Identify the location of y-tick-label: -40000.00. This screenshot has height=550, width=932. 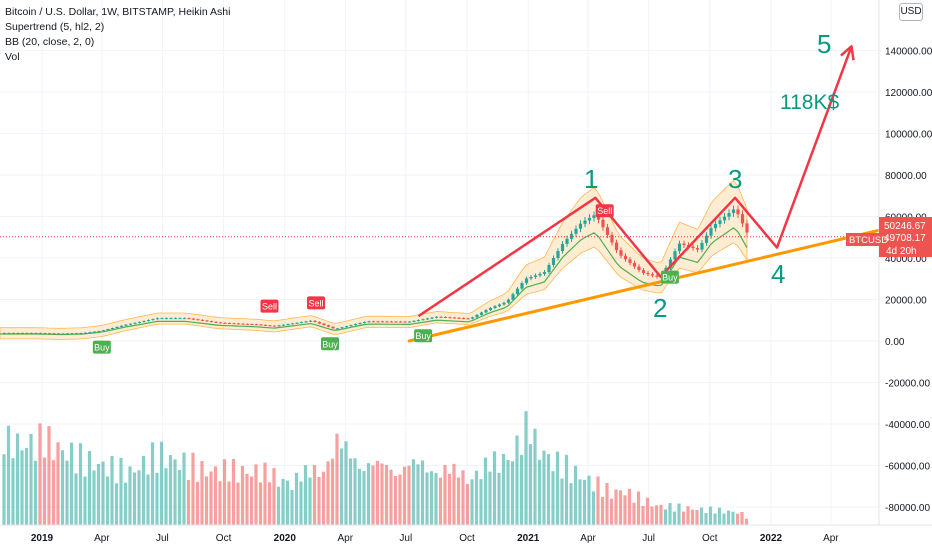
(907, 425).